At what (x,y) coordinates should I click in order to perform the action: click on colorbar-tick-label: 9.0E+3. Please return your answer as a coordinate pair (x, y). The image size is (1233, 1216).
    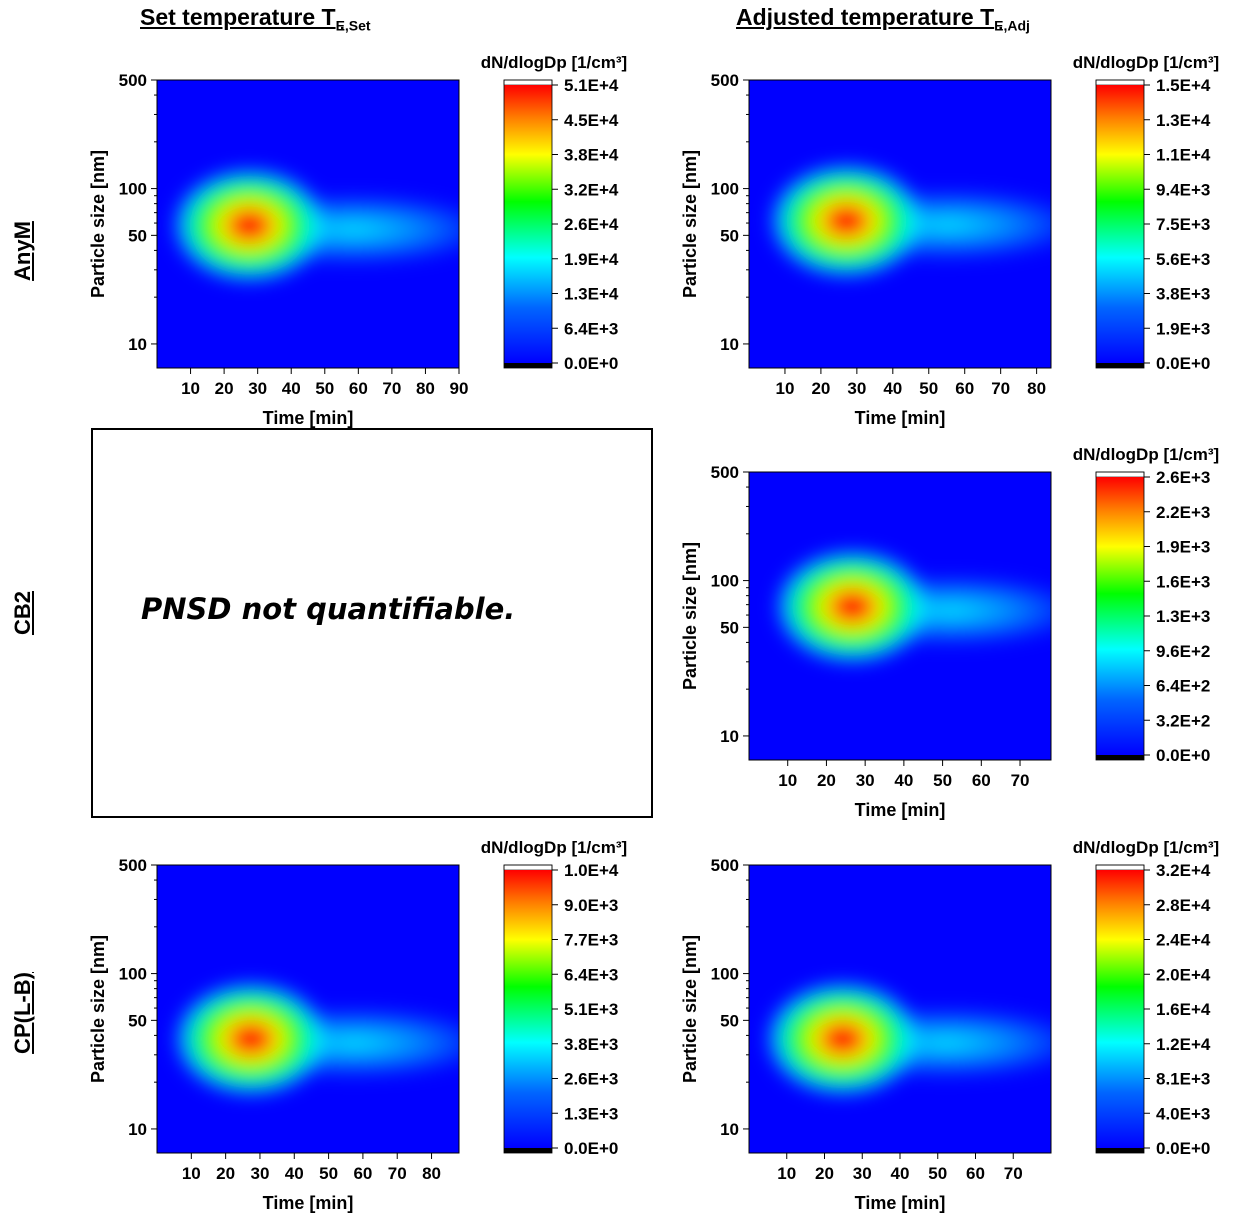
    Looking at the image, I should click on (591, 905).